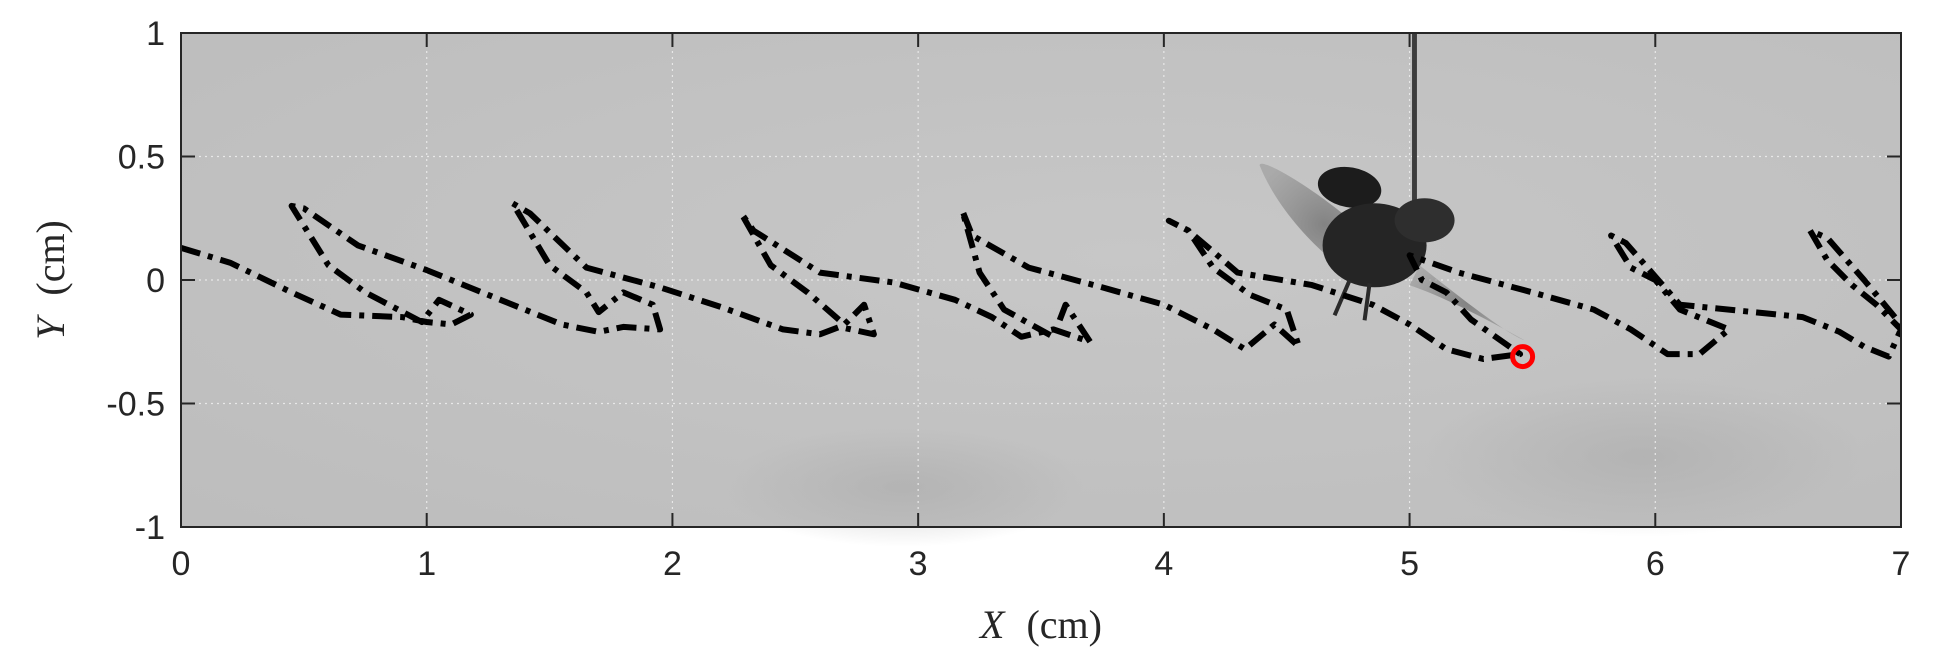 The image size is (1950, 658). Describe the element at coordinates (1901, 564) in the screenshot. I see `x-tick-label: 7` at that location.